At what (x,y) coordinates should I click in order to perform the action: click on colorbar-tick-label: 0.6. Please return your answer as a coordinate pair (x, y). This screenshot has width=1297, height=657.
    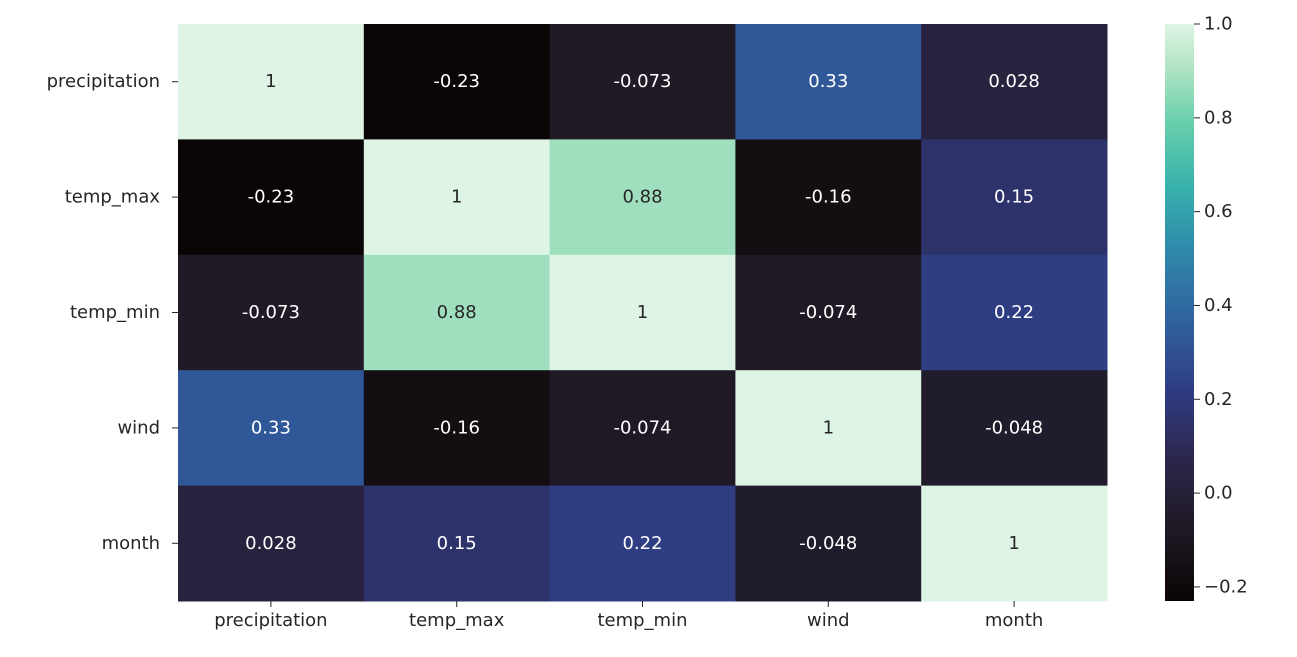
    Looking at the image, I should click on (1218, 211).